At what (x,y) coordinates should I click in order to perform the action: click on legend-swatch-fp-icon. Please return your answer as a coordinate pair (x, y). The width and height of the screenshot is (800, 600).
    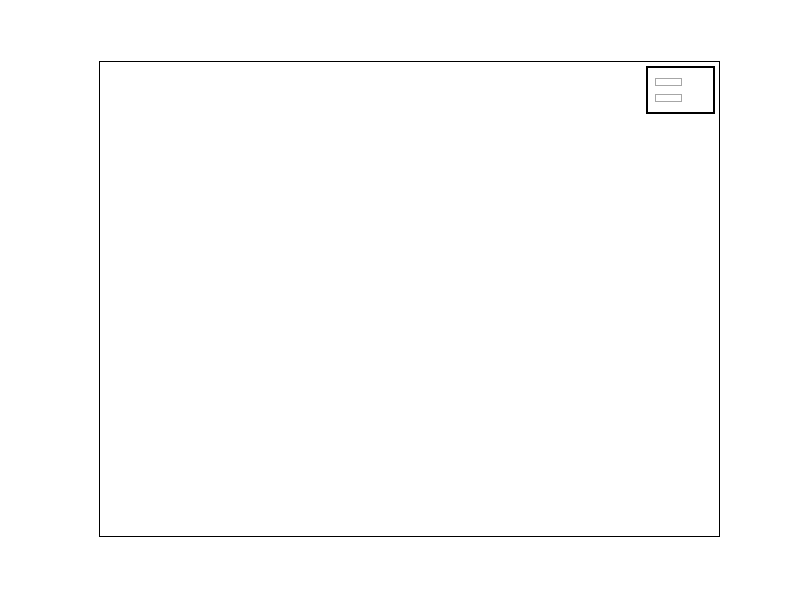
    Looking at the image, I should click on (668, 98).